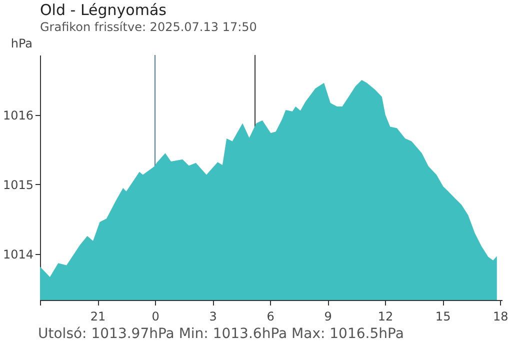  Describe the element at coordinates (103, 10) in the screenshot. I see `chart-title: Old - Légnyomás` at that location.